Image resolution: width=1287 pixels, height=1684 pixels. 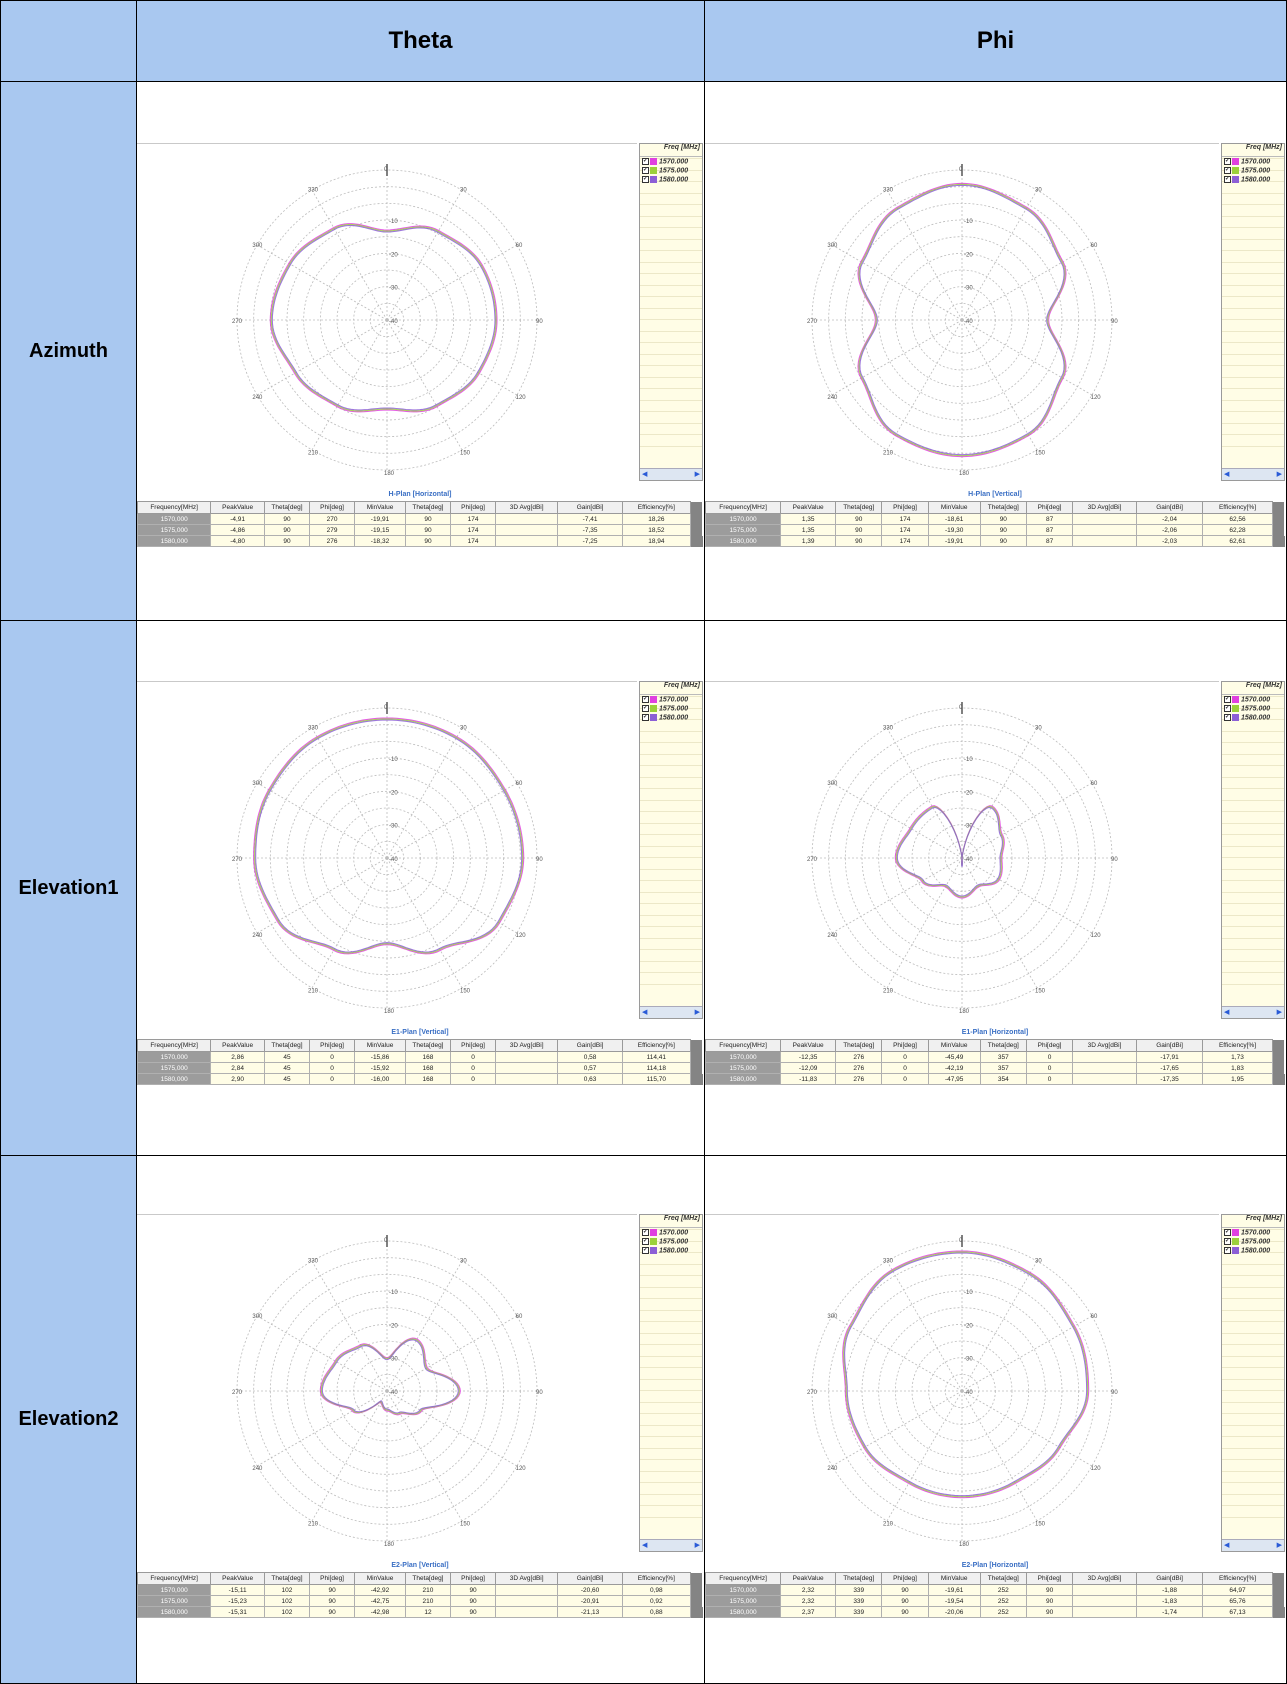 What do you see at coordinates (463, 1261) in the screenshot?
I see `angle-tick-label: 30` at bounding box center [463, 1261].